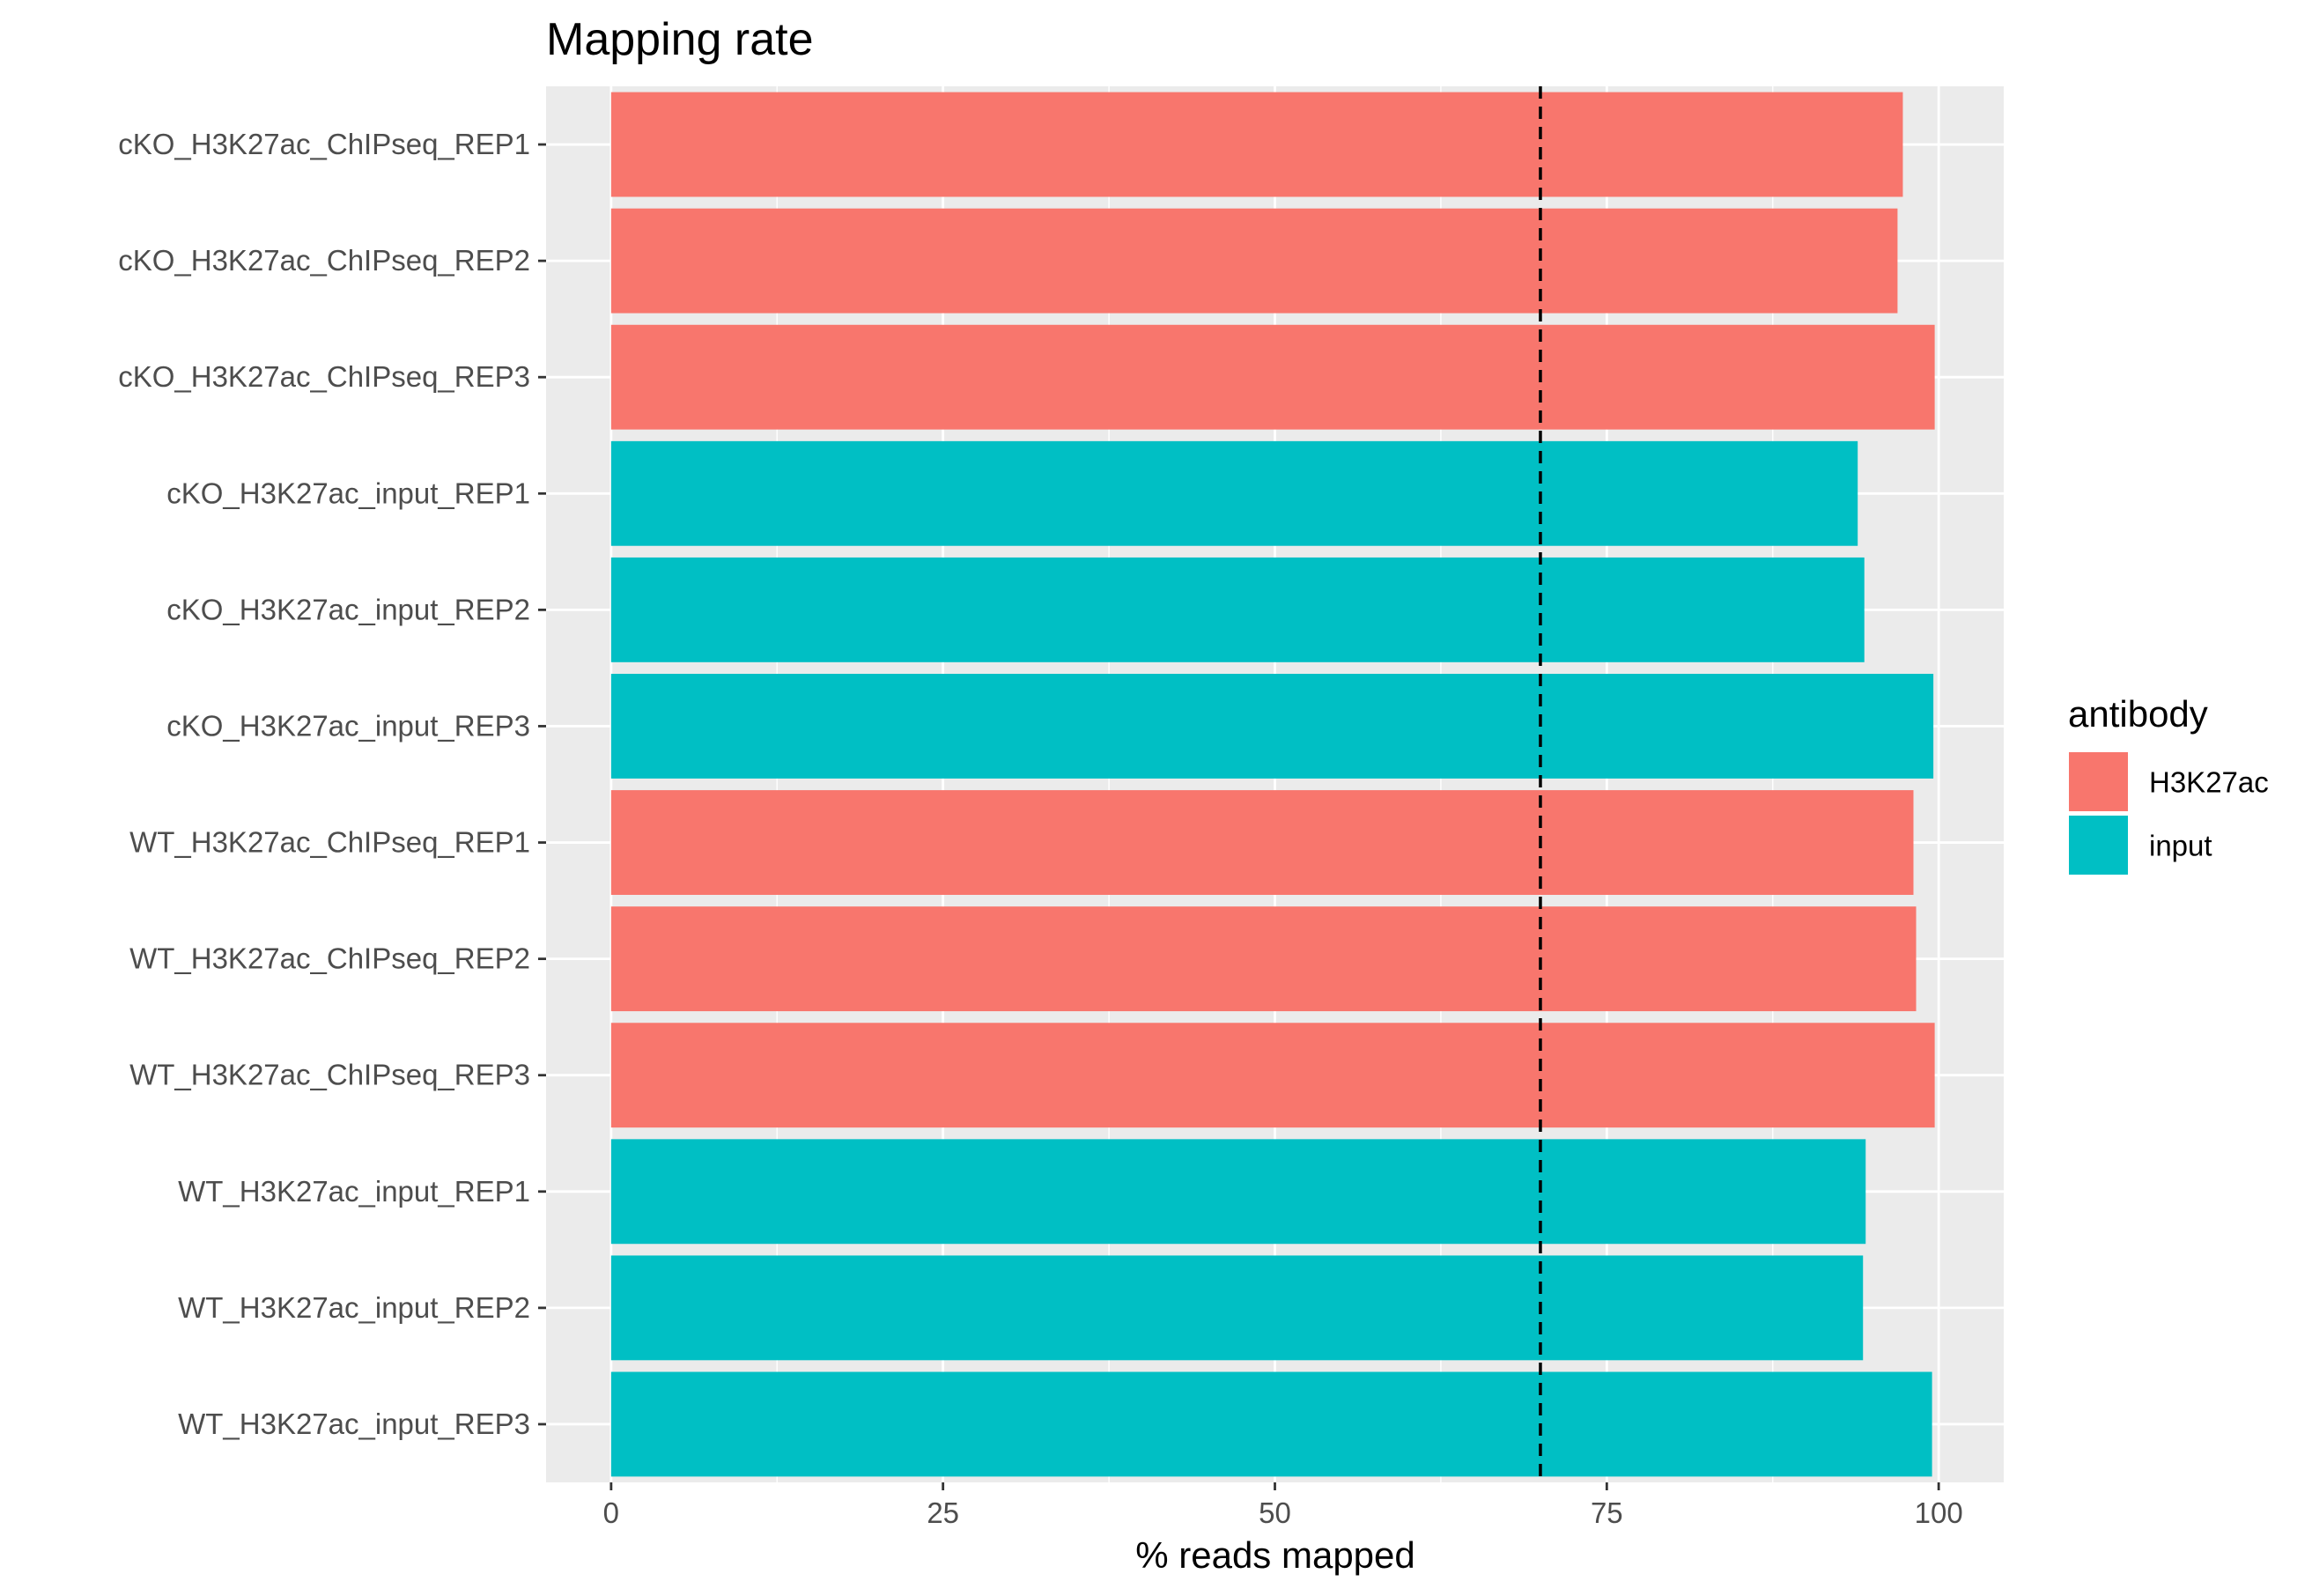 The height and width of the screenshot is (1596, 2312). What do you see at coordinates (348, 725) in the screenshot?
I see `category-label: cKO_H3K27ac_input_REP3` at bounding box center [348, 725].